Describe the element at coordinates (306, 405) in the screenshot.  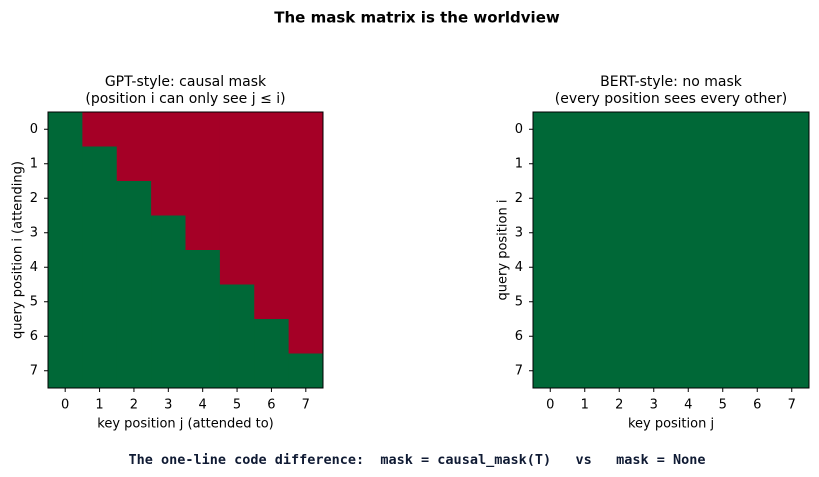
I see `x-tick-label: 7` at that location.